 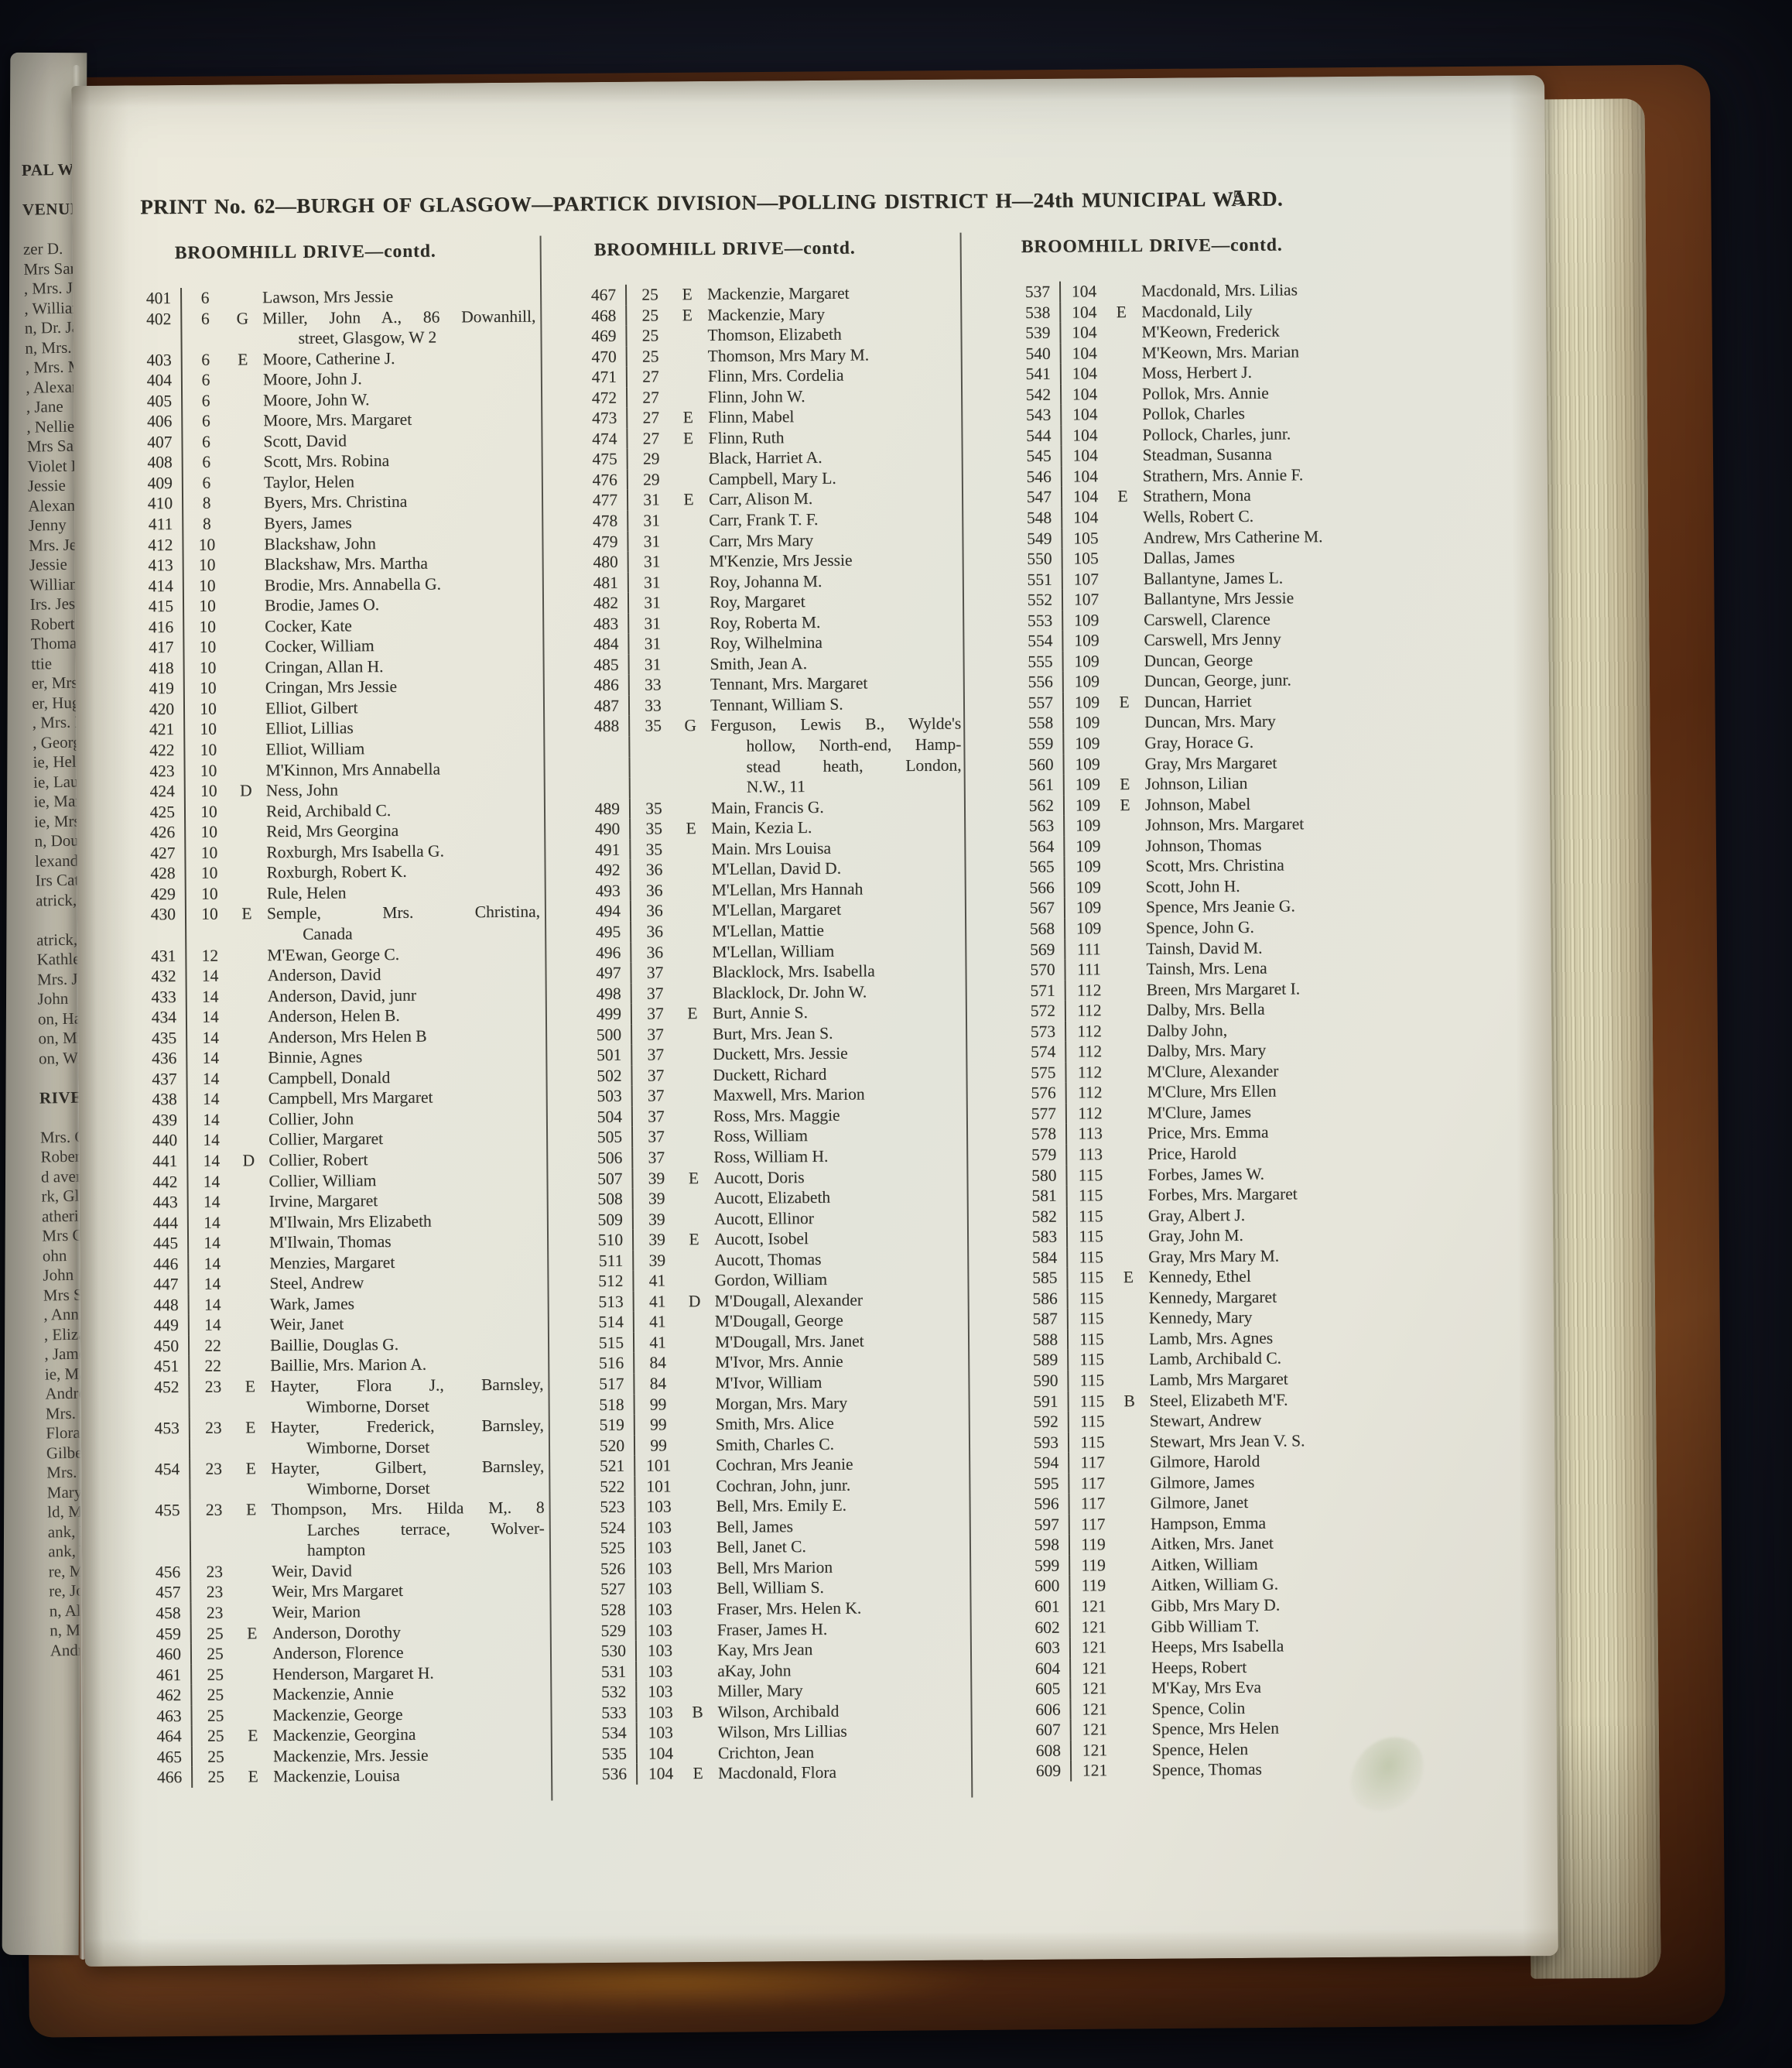 I want to click on entry-number: 487, so click(x=606, y=706).